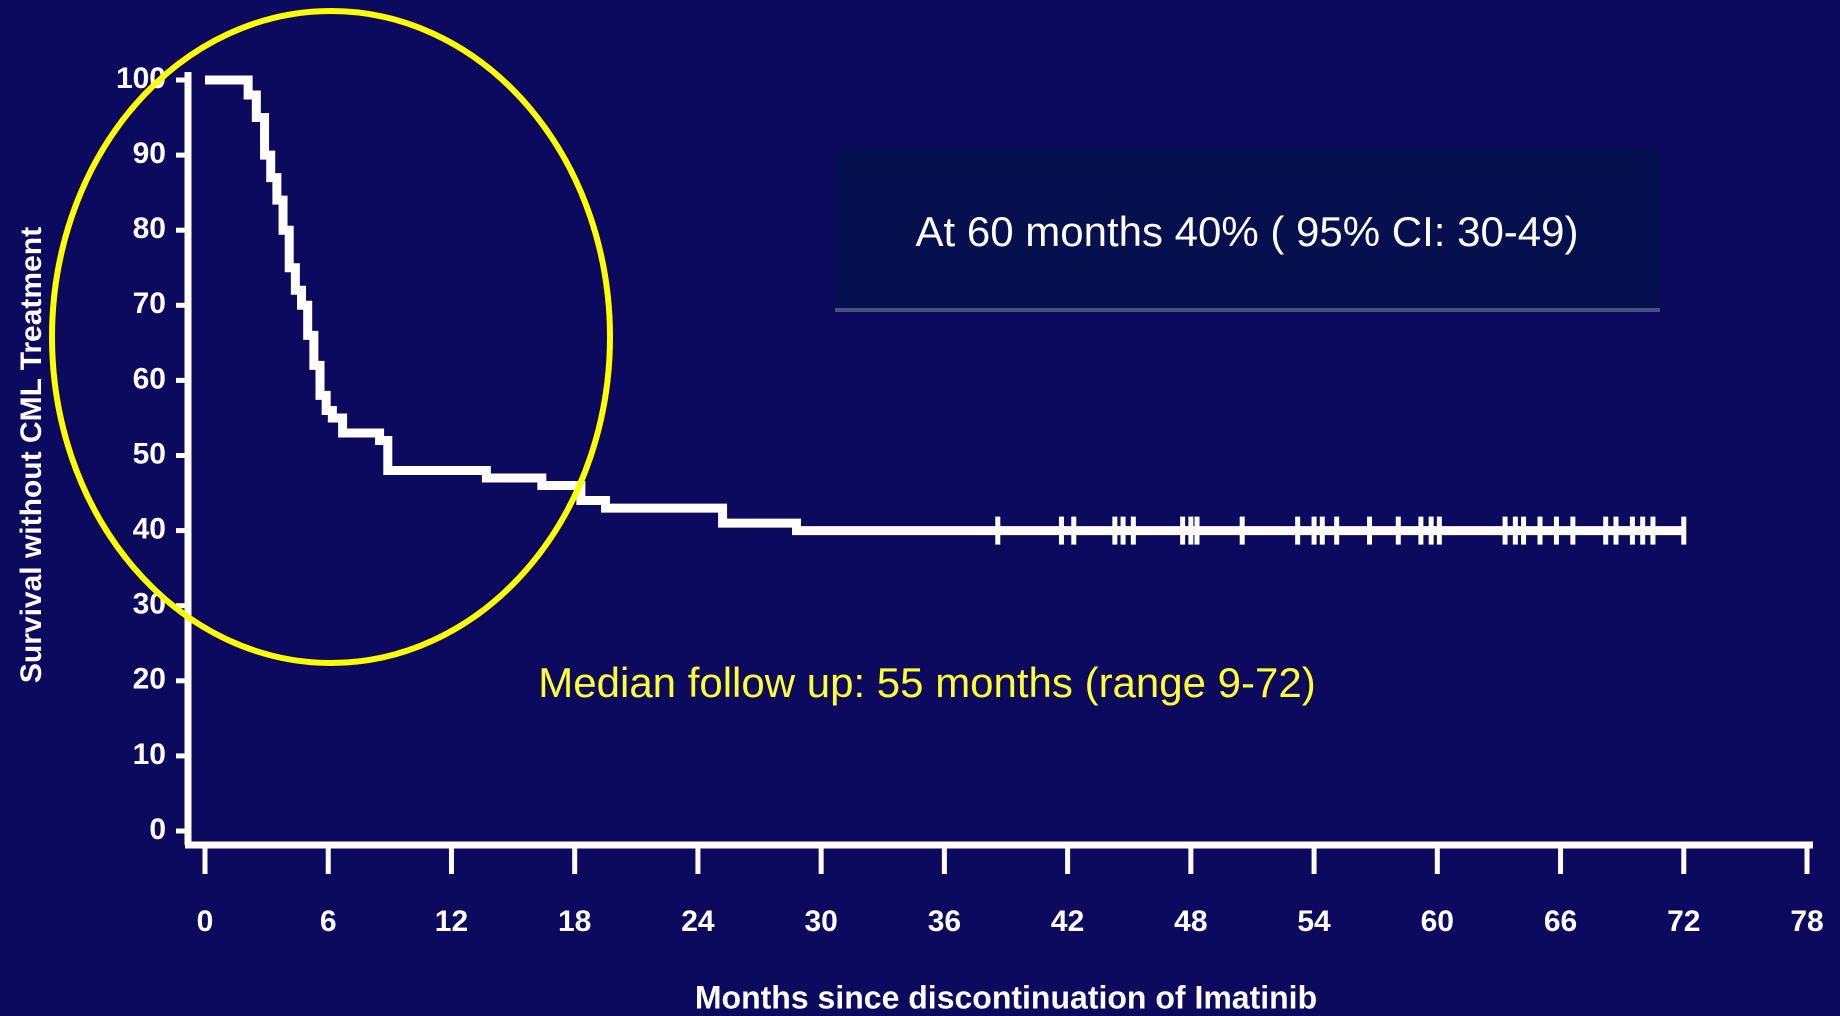 Image resolution: width=1840 pixels, height=1016 pixels. Describe the element at coordinates (1437, 921) in the screenshot. I see `x-tick-label: 60` at that location.